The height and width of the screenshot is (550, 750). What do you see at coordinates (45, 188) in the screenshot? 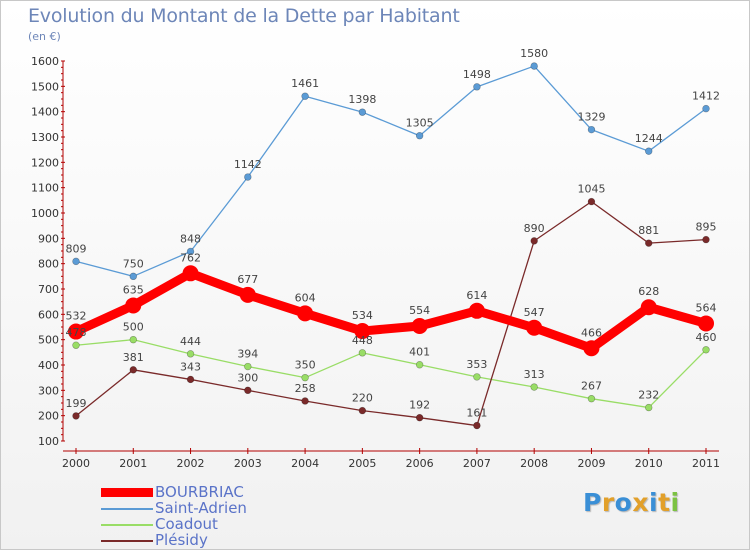
I see `y-tick-label: 1100` at bounding box center [45, 188].